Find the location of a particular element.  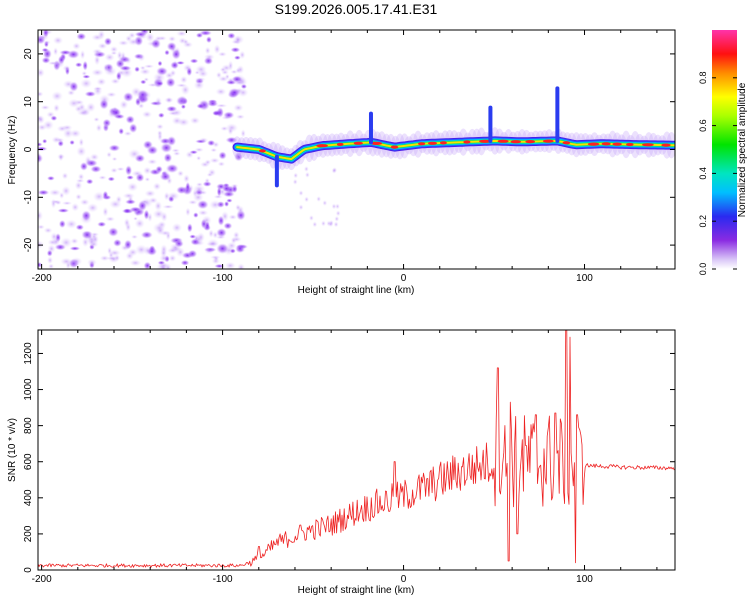

colorbar-tick-label: 0.2 is located at coordinates (703, 221).